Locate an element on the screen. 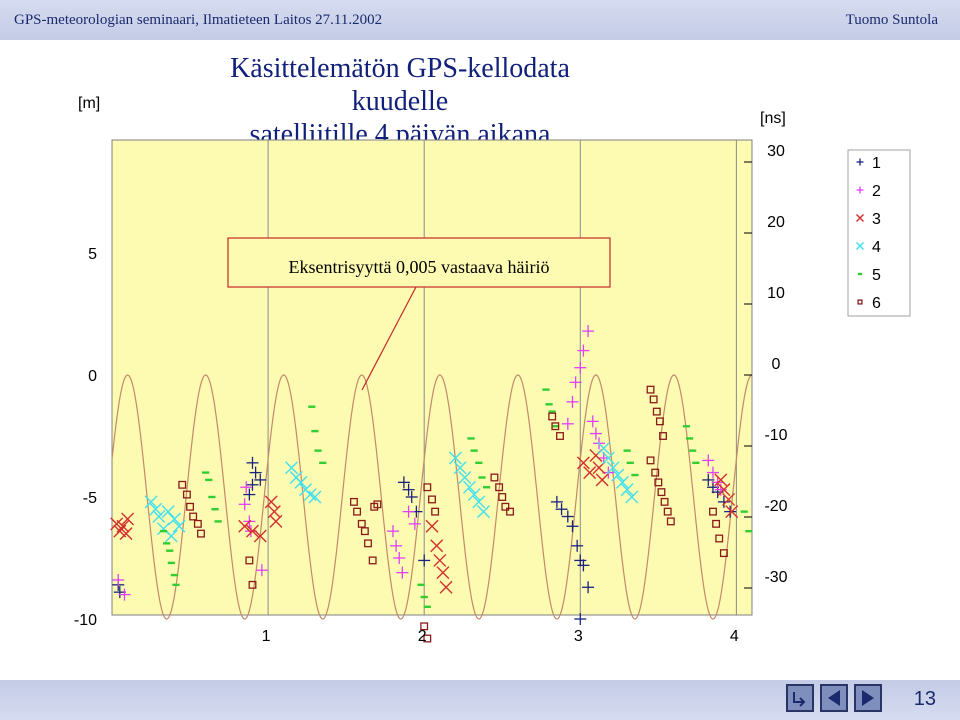  triangle-right-icon is located at coordinates (868, 698).